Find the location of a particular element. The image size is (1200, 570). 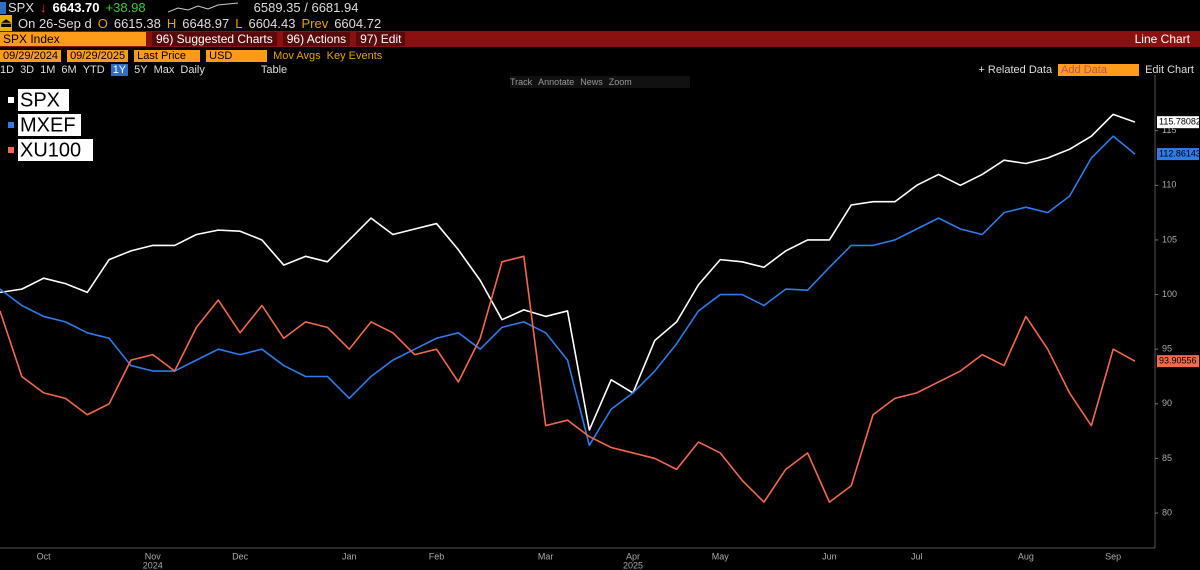

x-tick-label: May is located at coordinates (721, 556).